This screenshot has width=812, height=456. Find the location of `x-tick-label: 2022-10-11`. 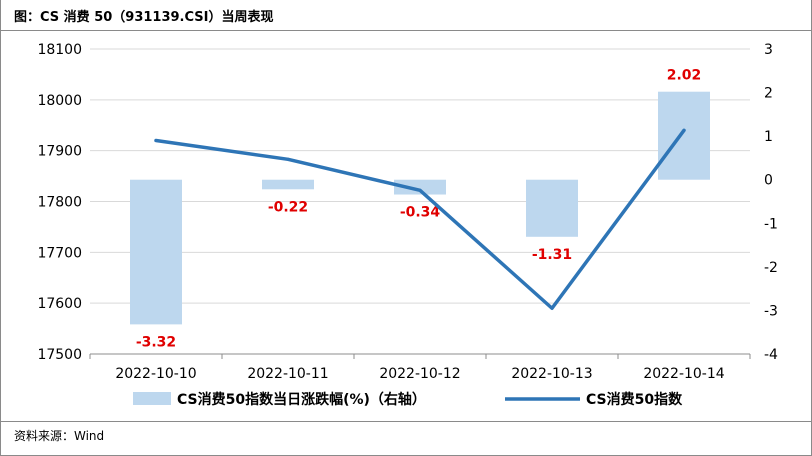

x-tick-label: 2022-10-11 is located at coordinates (287, 374).